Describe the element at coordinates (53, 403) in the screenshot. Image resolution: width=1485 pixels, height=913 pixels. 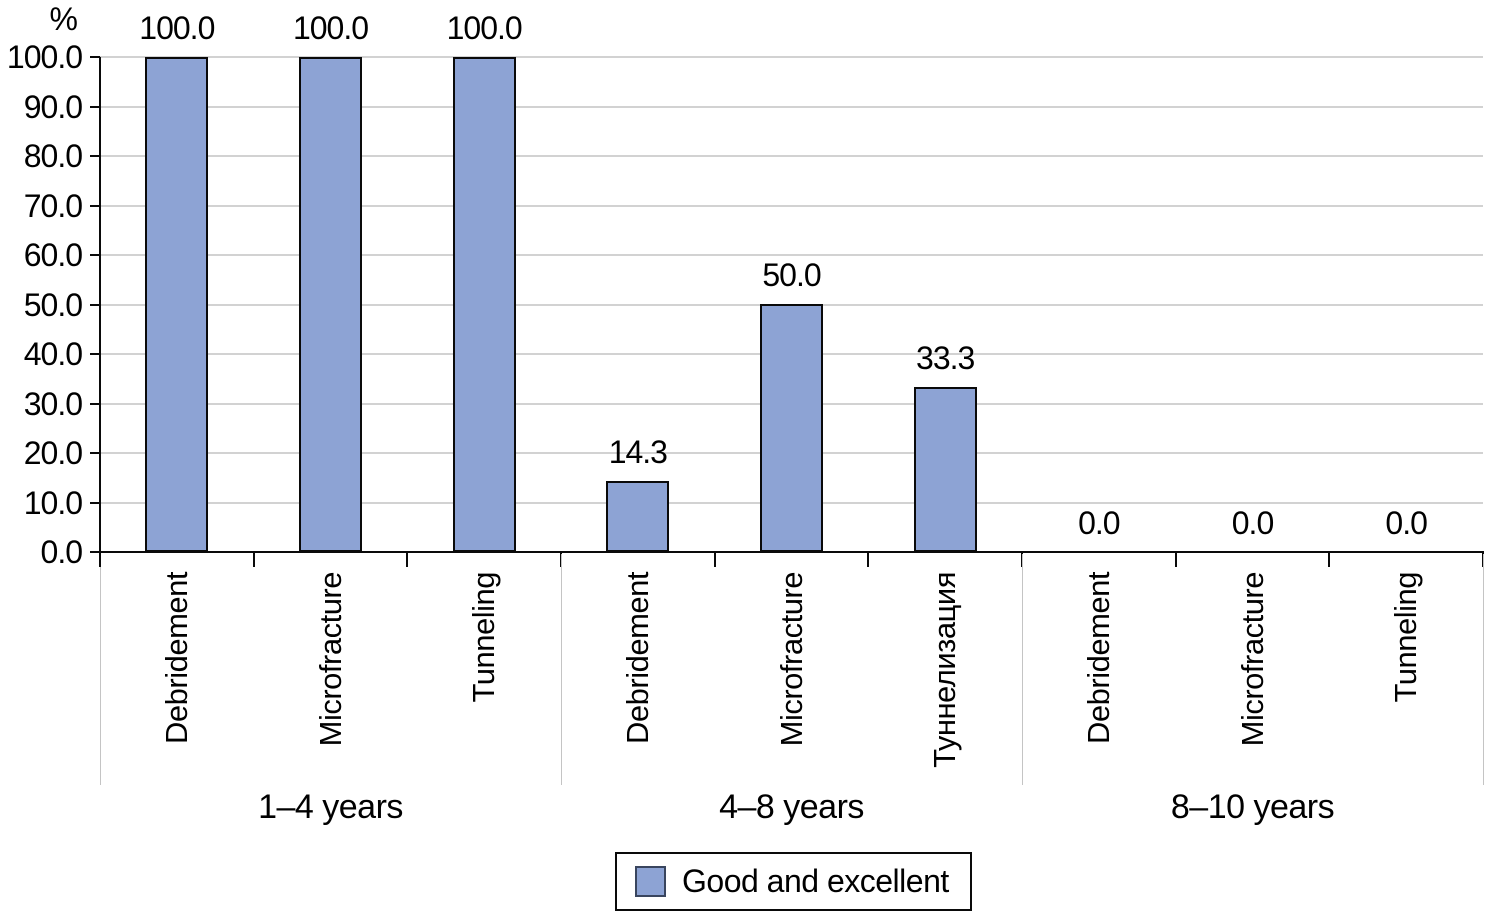
I see `y-axis-tick-label: 30.0` at that location.